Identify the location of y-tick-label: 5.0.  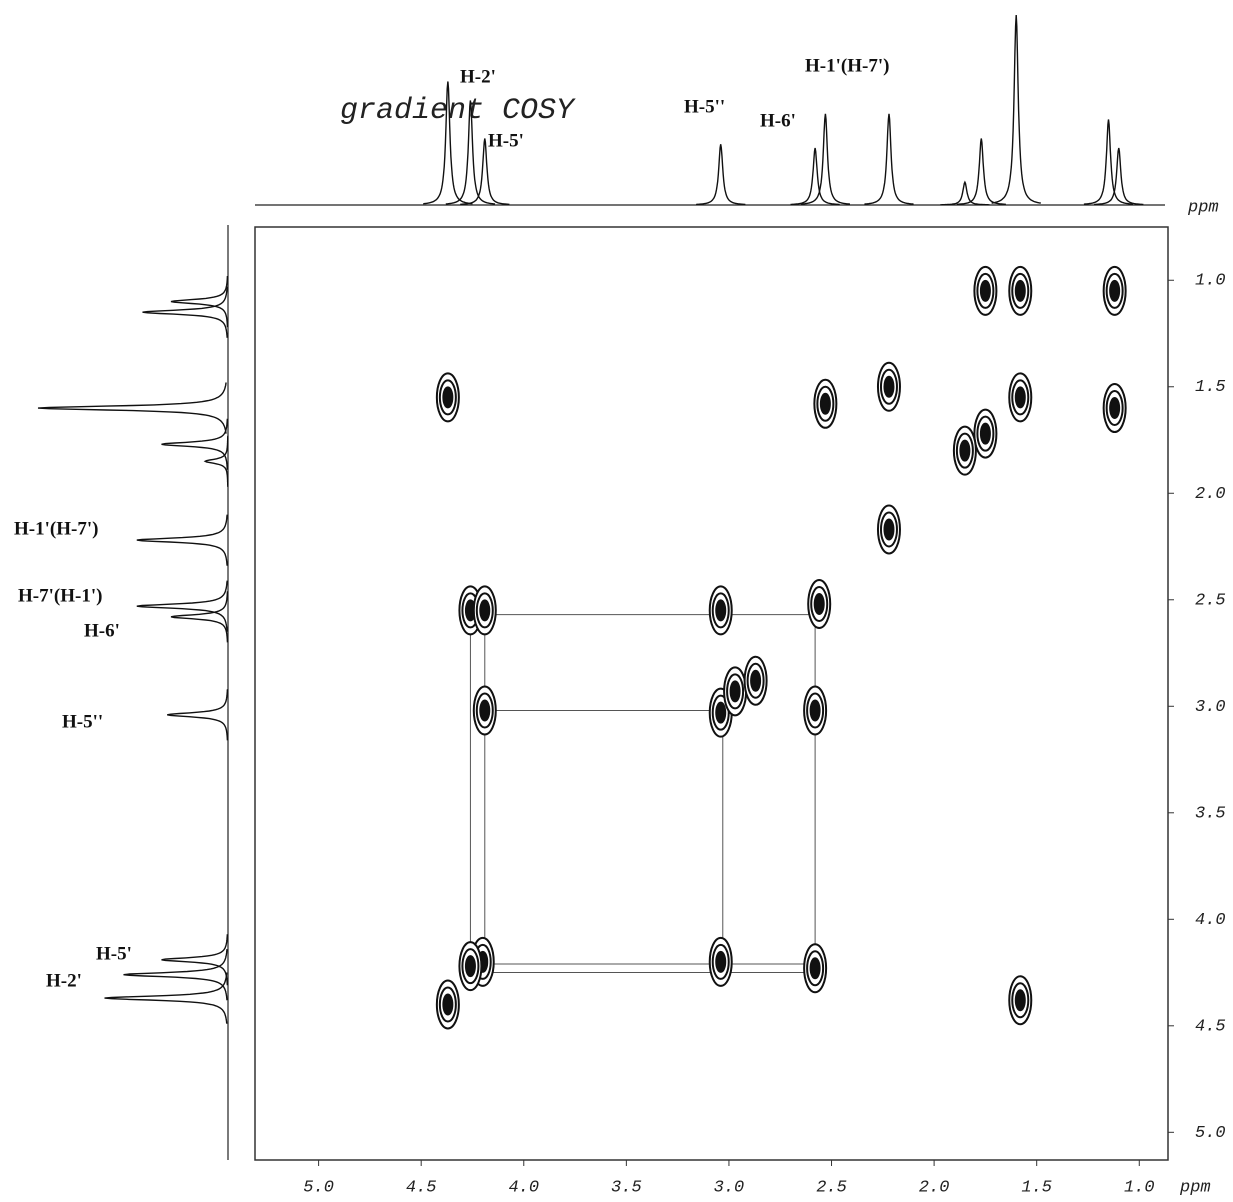
(1210, 1133).